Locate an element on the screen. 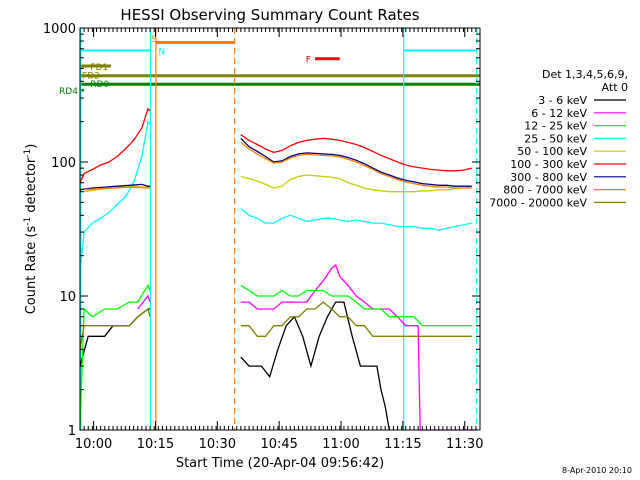 This screenshot has width=640, height=480. x-axis-label: Start Time (20-Apr-04 09:56:42) is located at coordinates (280, 463).